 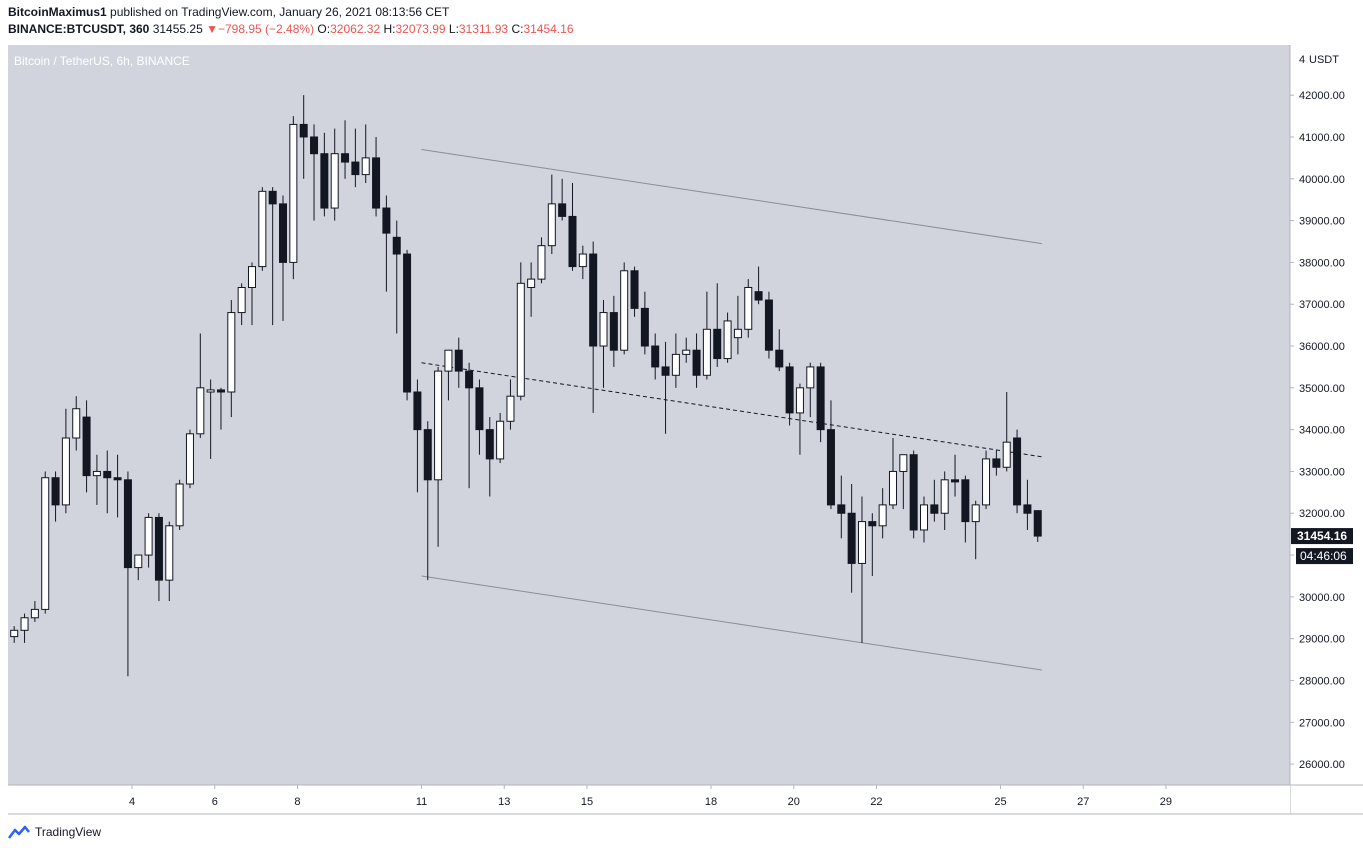 What do you see at coordinates (731, 197) in the screenshot?
I see `channel-upper-line` at bounding box center [731, 197].